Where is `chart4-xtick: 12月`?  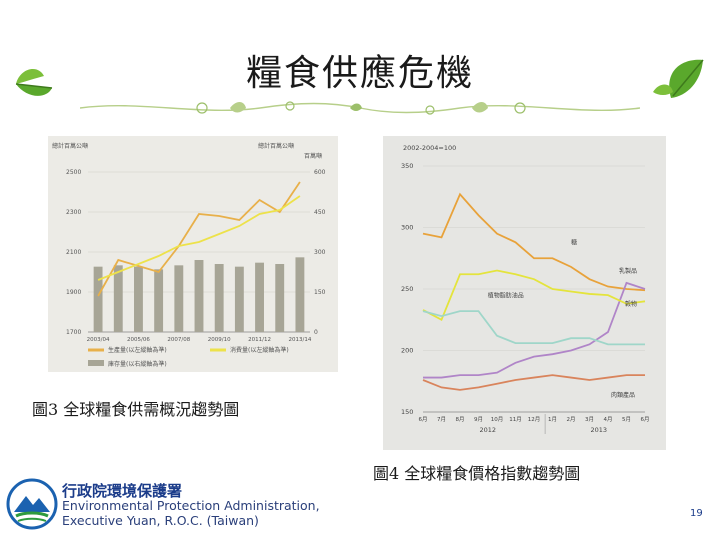 chart4-xtick: 12月 is located at coordinates (534, 419).